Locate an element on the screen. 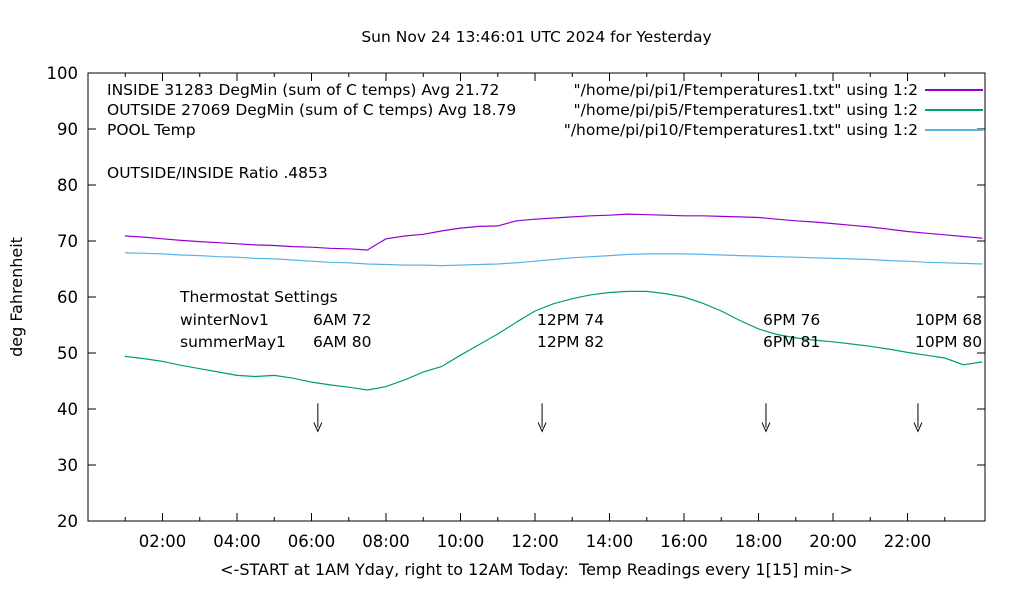 The width and height of the screenshot is (1020, 600). thermostat-summer-6am: 6AM 80 is located at coordinates (342, 342).